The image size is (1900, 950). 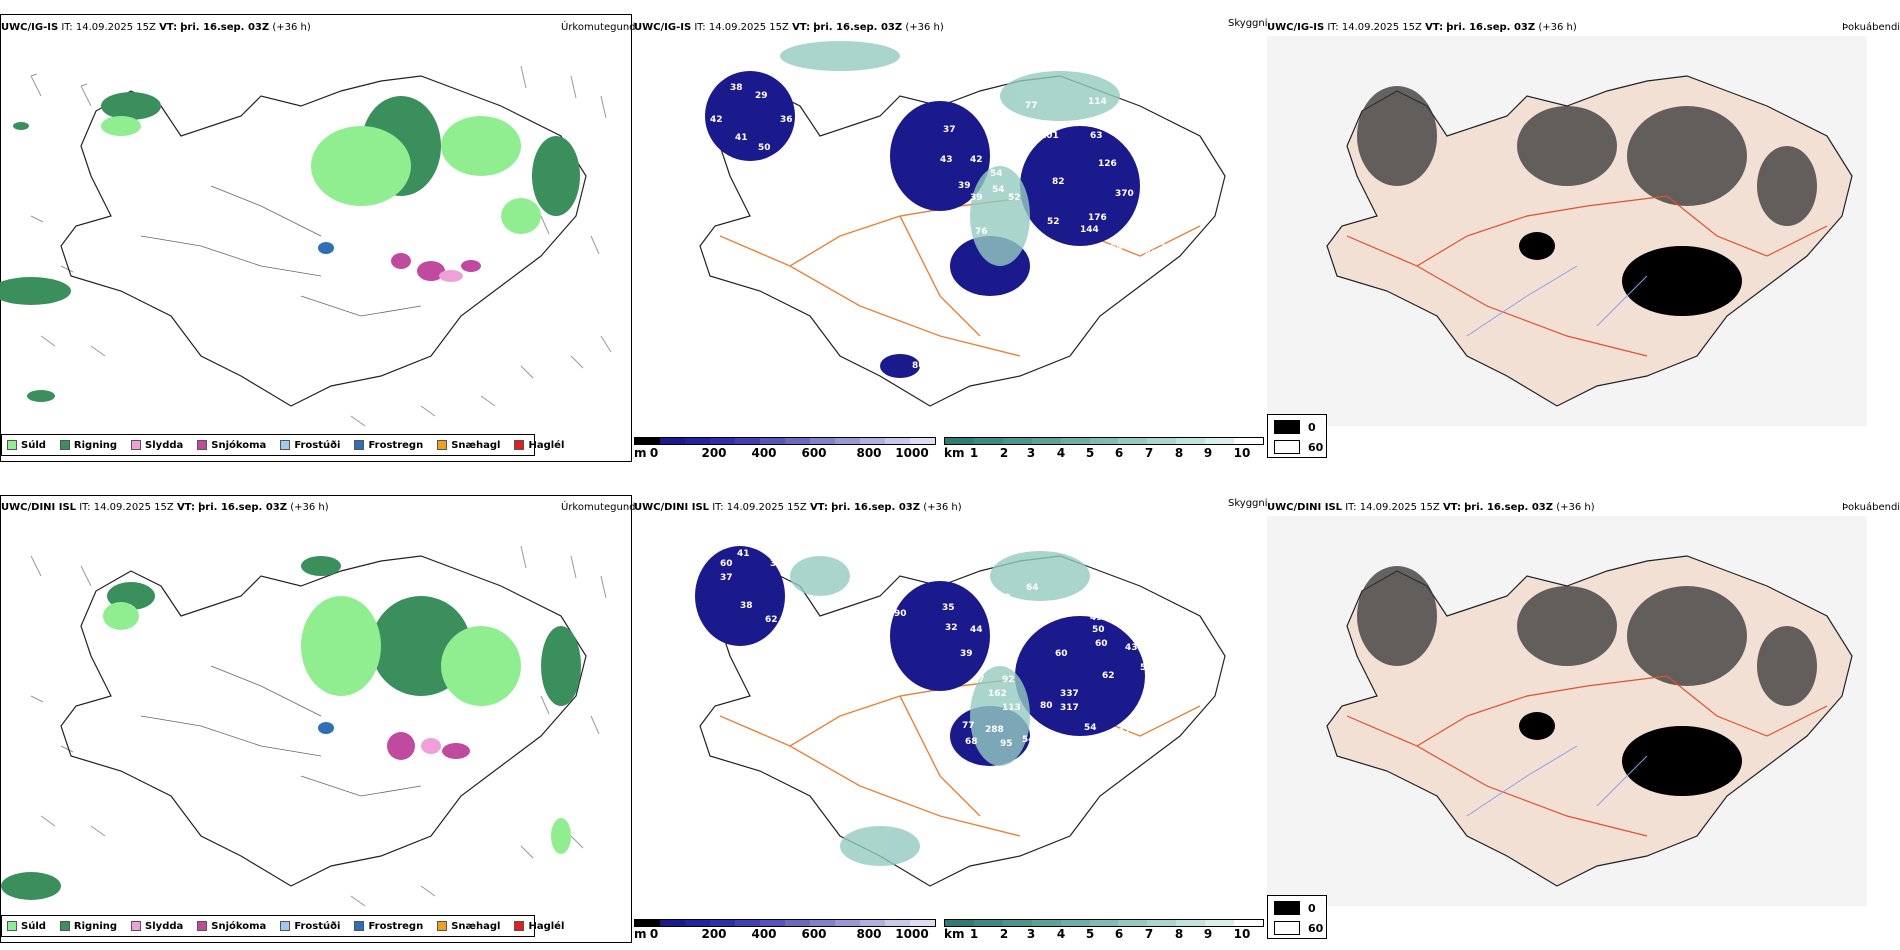 I want to click on cloud-base-label: 53, so click(x=1046, y=264).